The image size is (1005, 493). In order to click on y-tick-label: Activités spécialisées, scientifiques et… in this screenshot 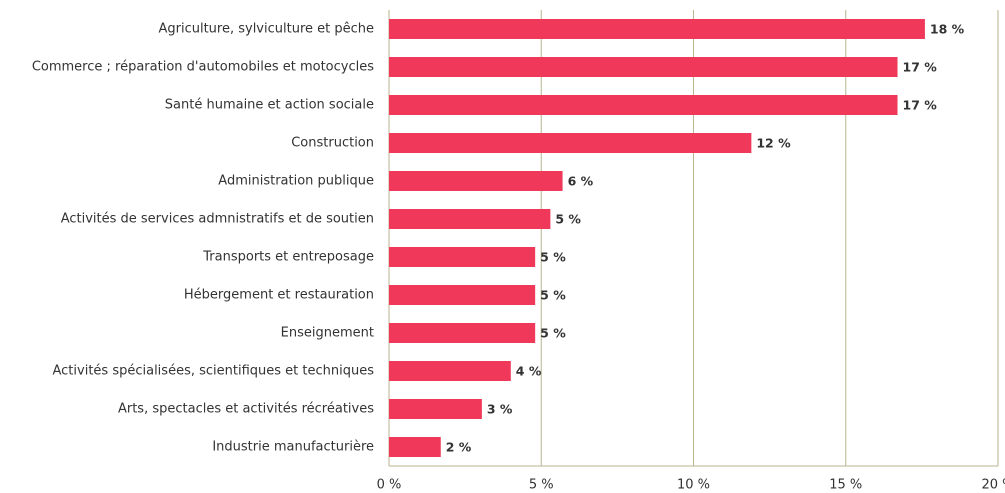, I will do `click(214, 371)`.